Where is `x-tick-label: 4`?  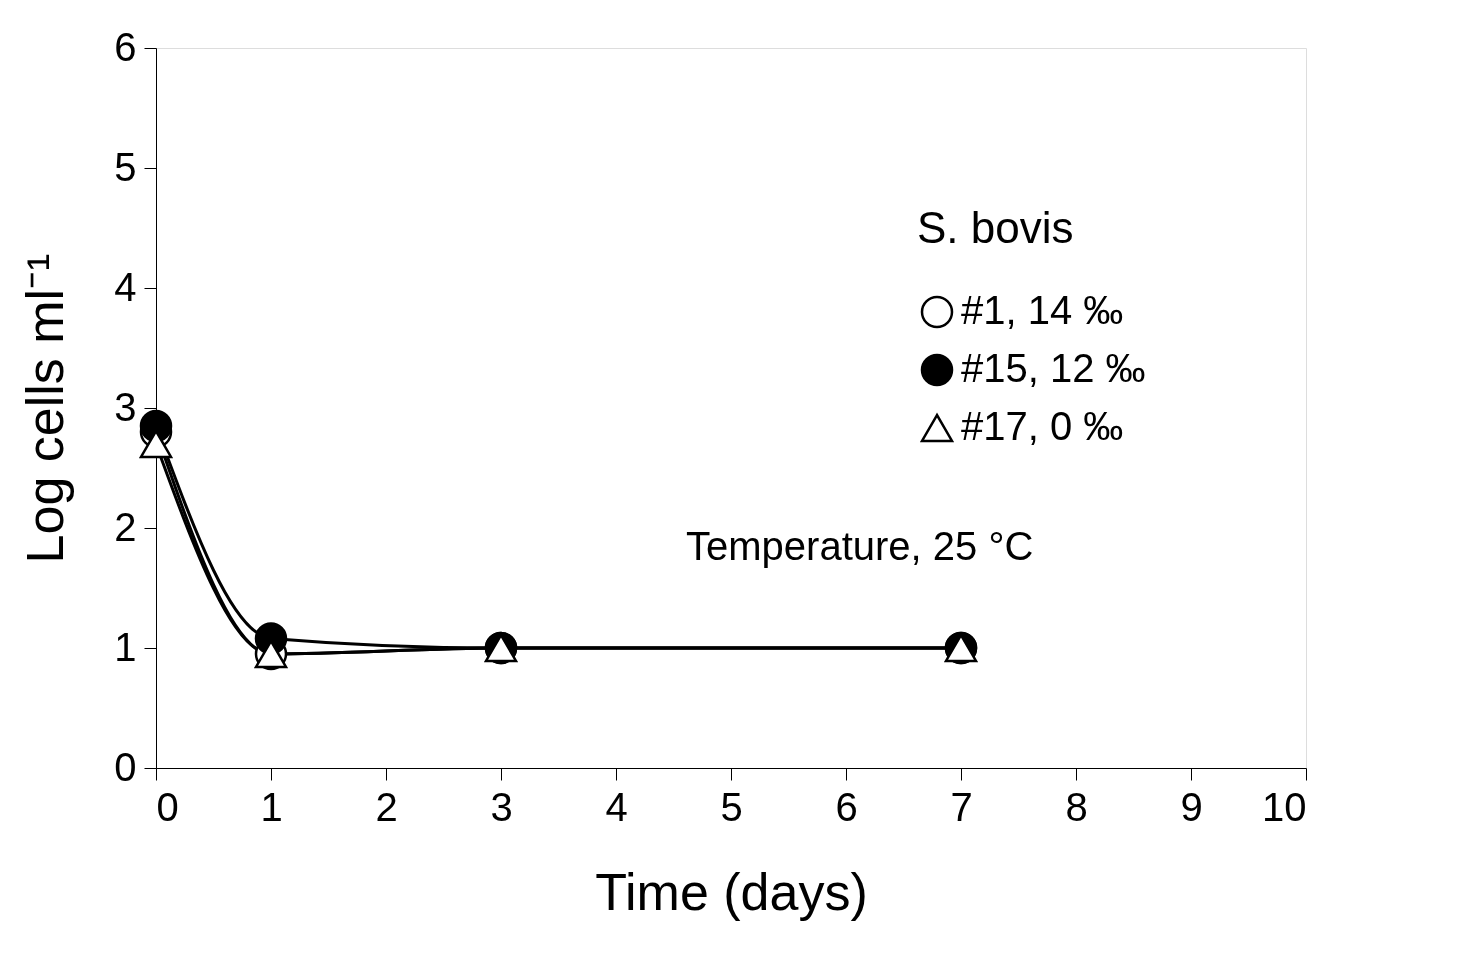
x-tick-label: 4 is located at coordinates (616, 806).